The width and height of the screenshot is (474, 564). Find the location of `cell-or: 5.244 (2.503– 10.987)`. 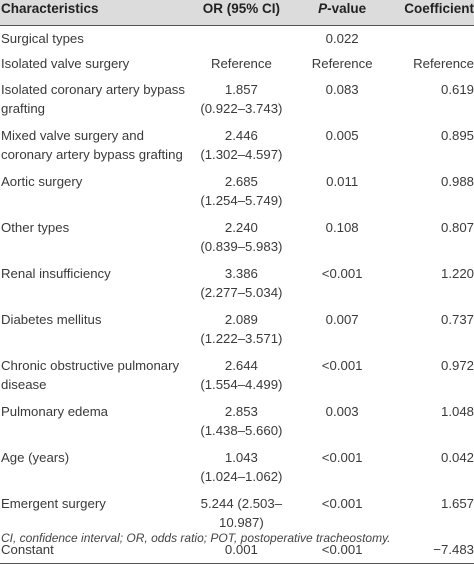

cell-or: 5.244 (2.503– 10.987) is located at coordinates (242, 513).